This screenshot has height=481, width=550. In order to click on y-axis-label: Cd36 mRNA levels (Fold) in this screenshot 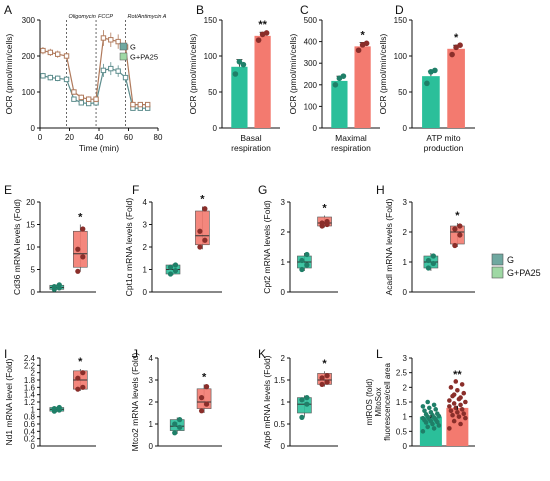, I will do `click(17, 247)`.